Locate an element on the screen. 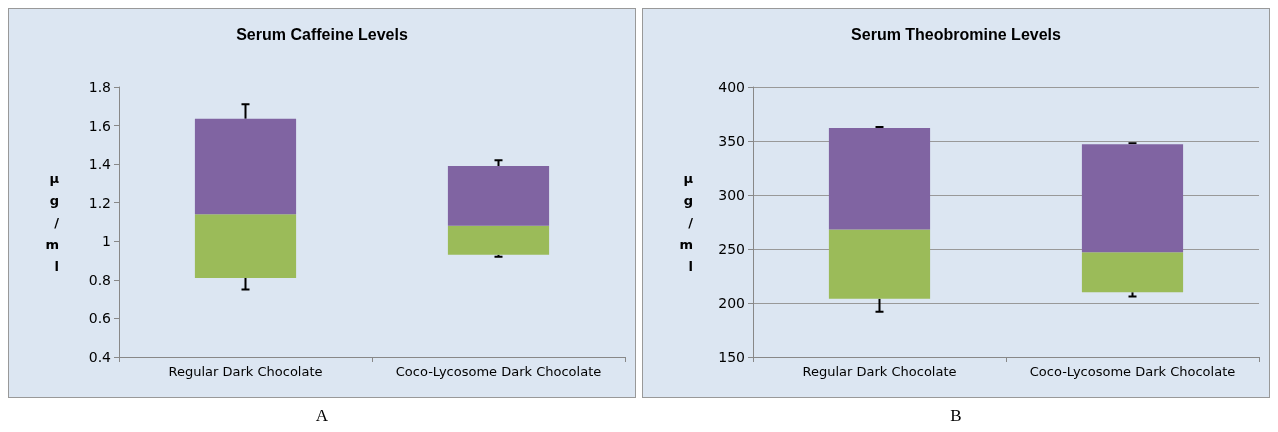  y-tick-label: 250 is located at coordinates (731, 249).